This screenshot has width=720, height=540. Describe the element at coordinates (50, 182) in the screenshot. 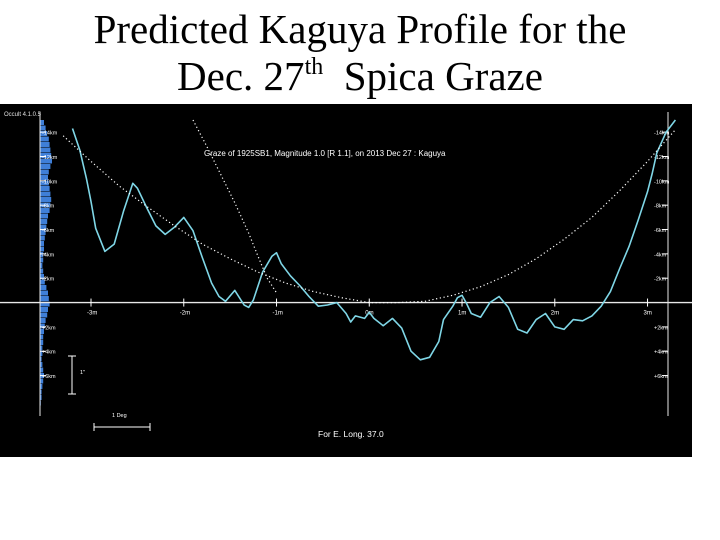

I see `y-tick-label-left: -10km` at that location.